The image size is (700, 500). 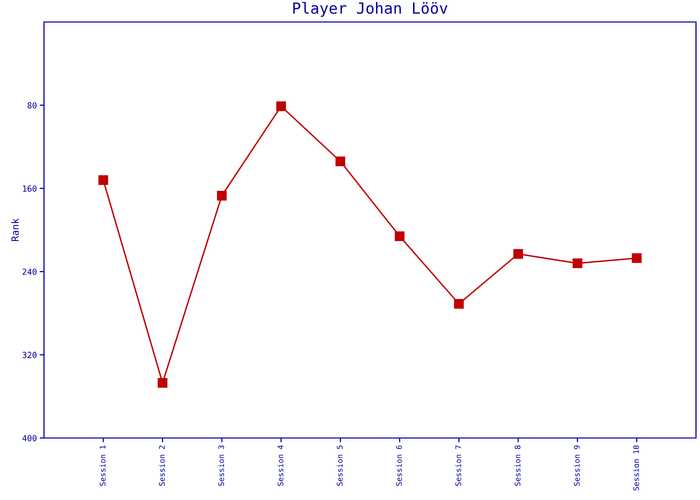 What do you see at coordinates (30, 188) in the screenshot?
I see `y-tick-label: 160` at bounding box center [30, 188].